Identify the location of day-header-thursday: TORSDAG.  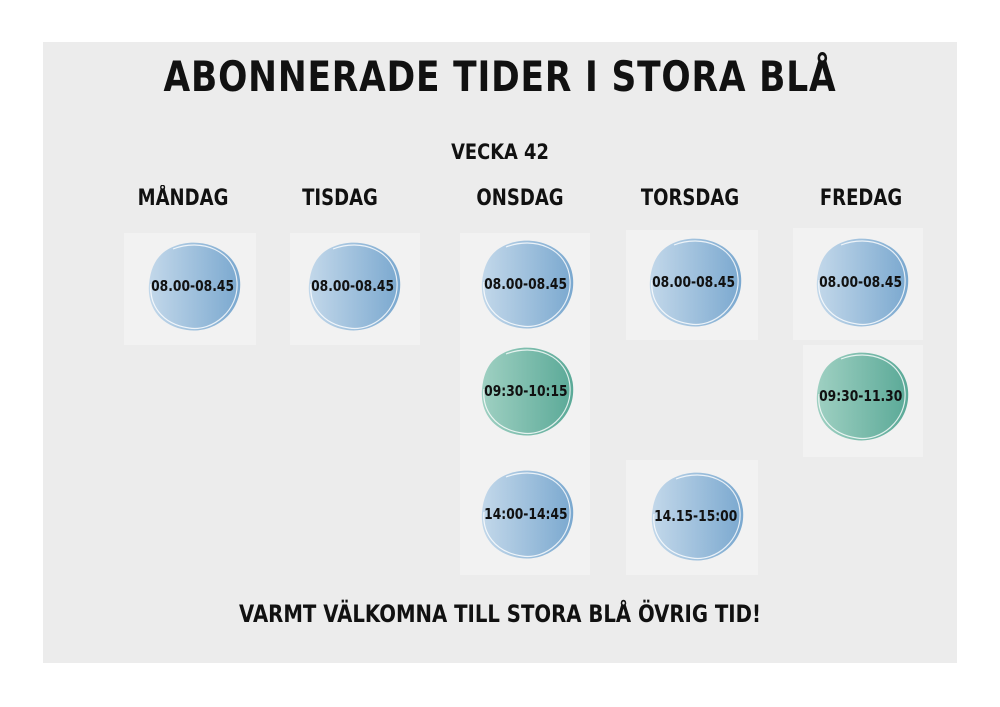
(690, 198).